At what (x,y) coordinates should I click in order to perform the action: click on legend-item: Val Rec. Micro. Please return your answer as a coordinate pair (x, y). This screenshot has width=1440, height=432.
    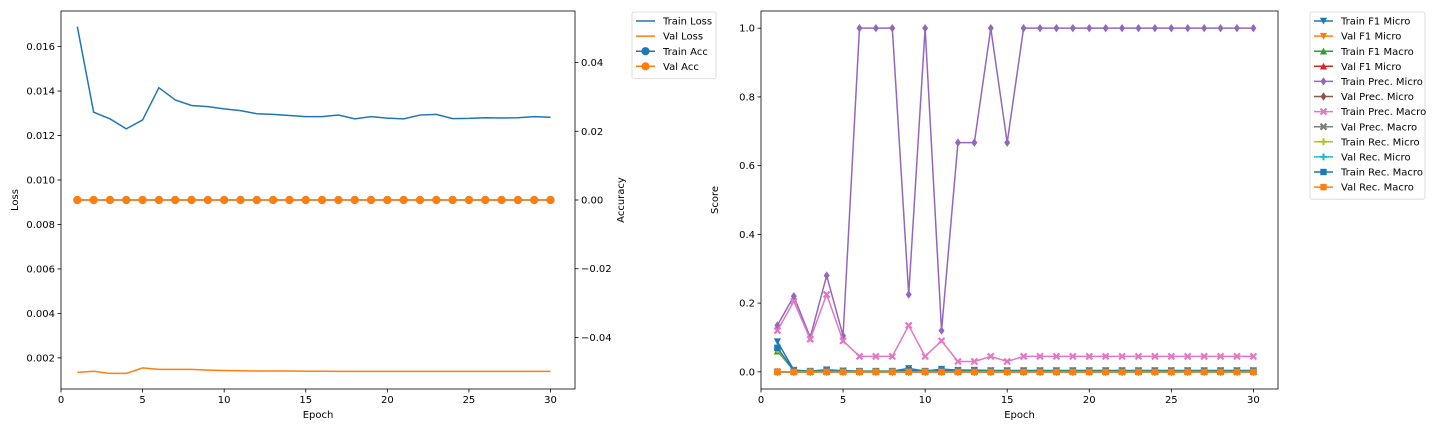
    Looking at the image, I should click on (1362, 158).